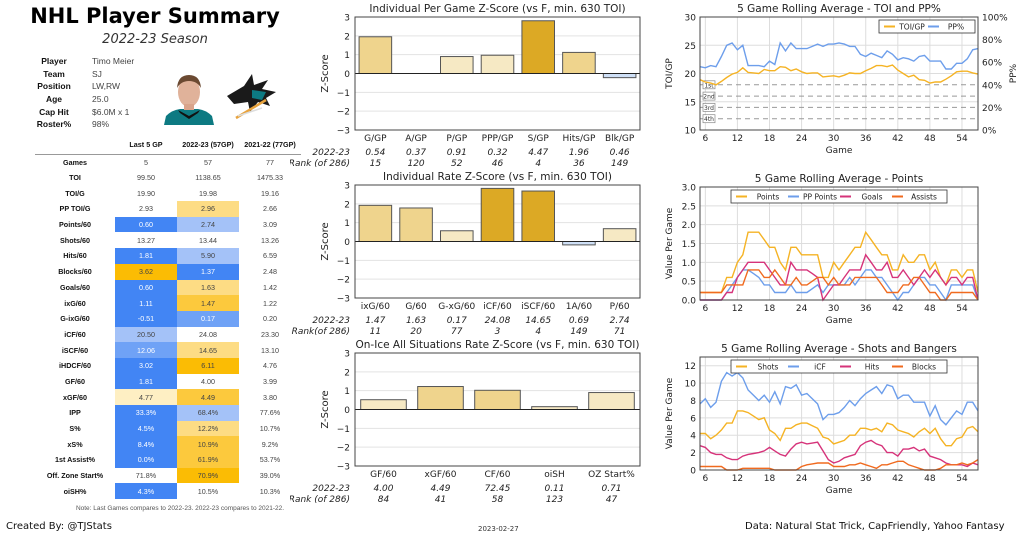 This screenshot has width=1023, height=539. I want to click on y-tick-label: 0, so click(347, 243).